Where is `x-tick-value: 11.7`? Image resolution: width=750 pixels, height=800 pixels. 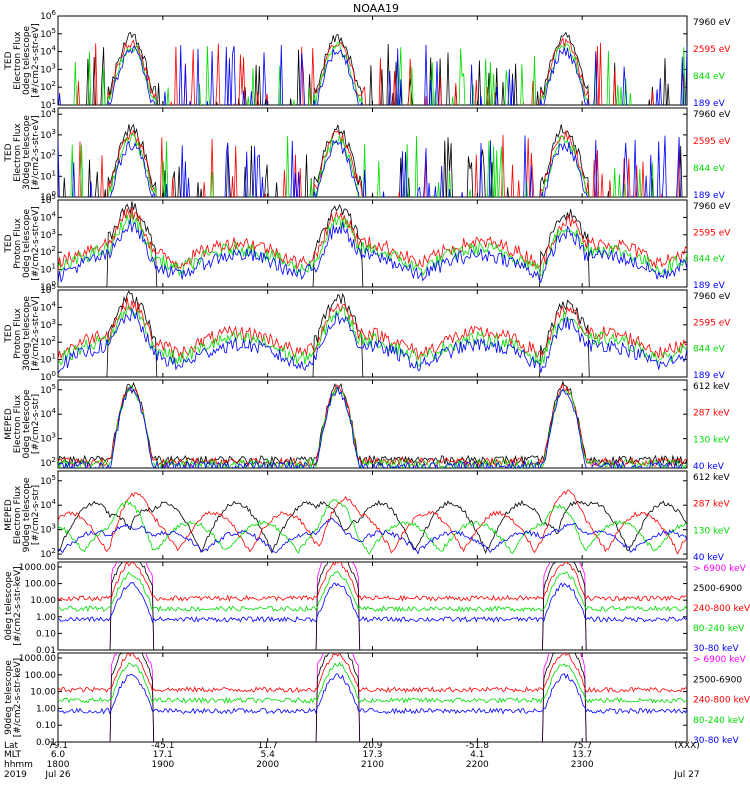
x-tick-value: 11.7 is located at coordinates (268, 746).